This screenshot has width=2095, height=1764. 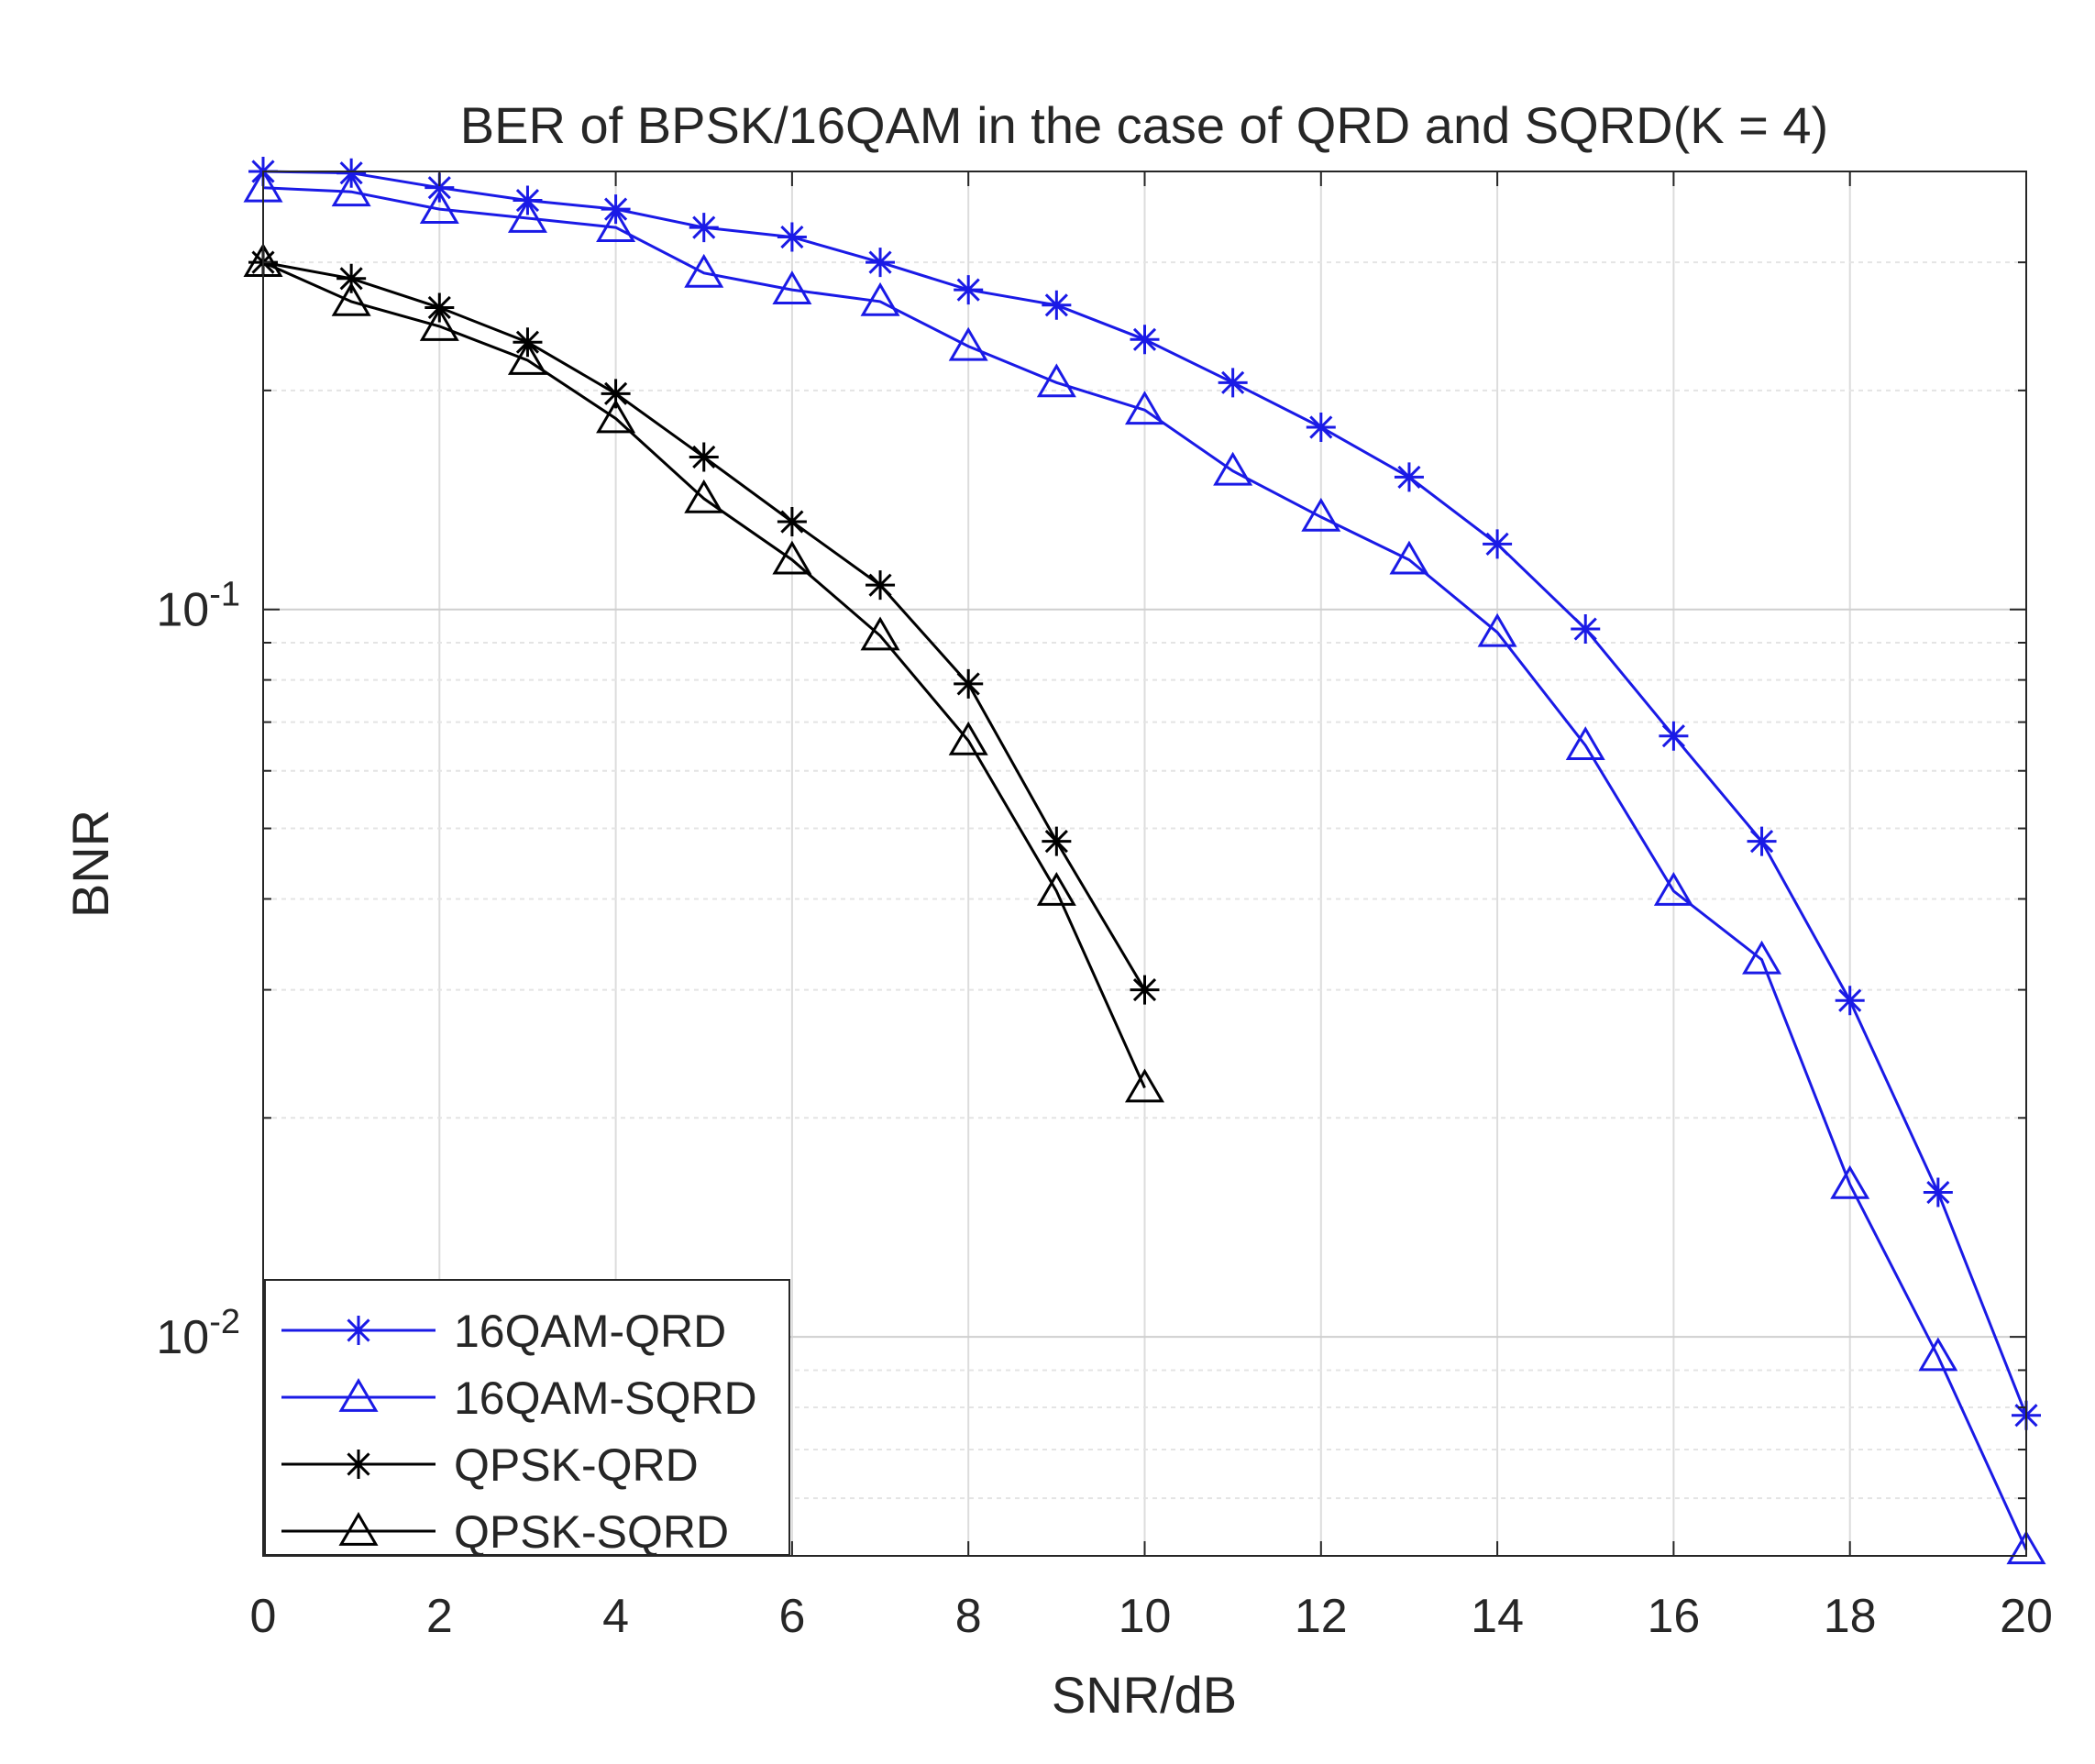 What do you see at coordinates (90, 864) in the screenshot?
I see `y-axis-label: BNR` at bounding box center [90, 864].